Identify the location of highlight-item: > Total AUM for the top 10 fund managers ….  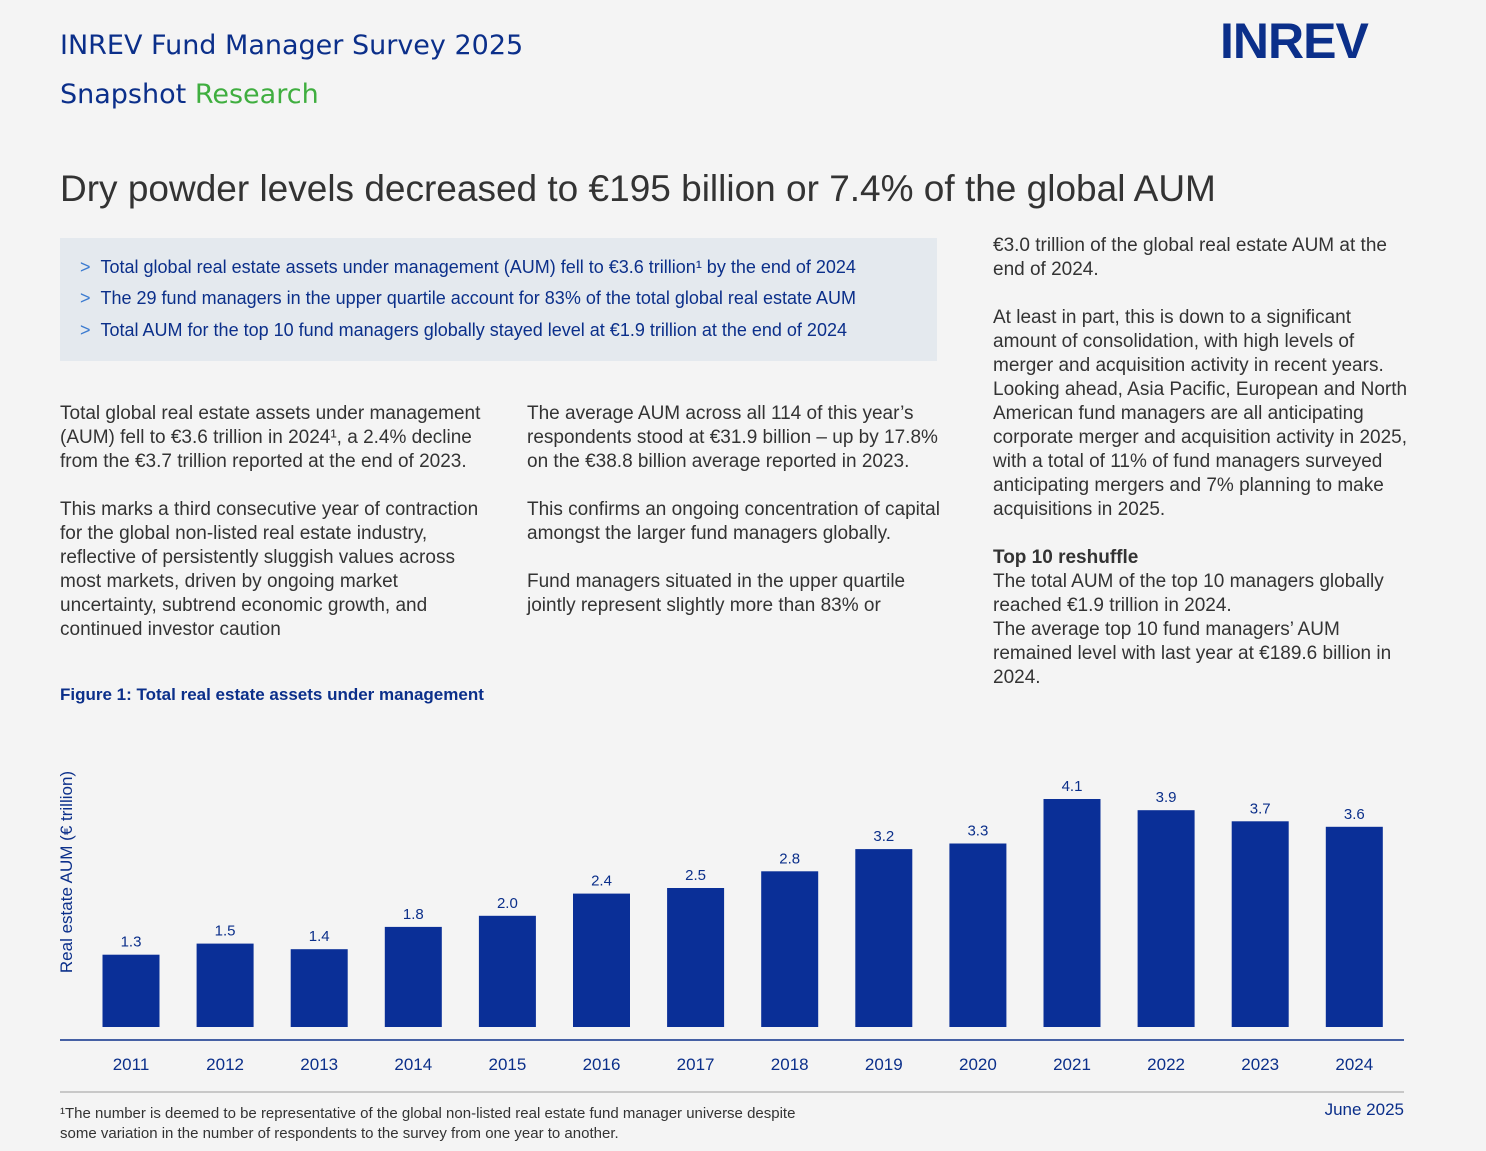
(463, 330).